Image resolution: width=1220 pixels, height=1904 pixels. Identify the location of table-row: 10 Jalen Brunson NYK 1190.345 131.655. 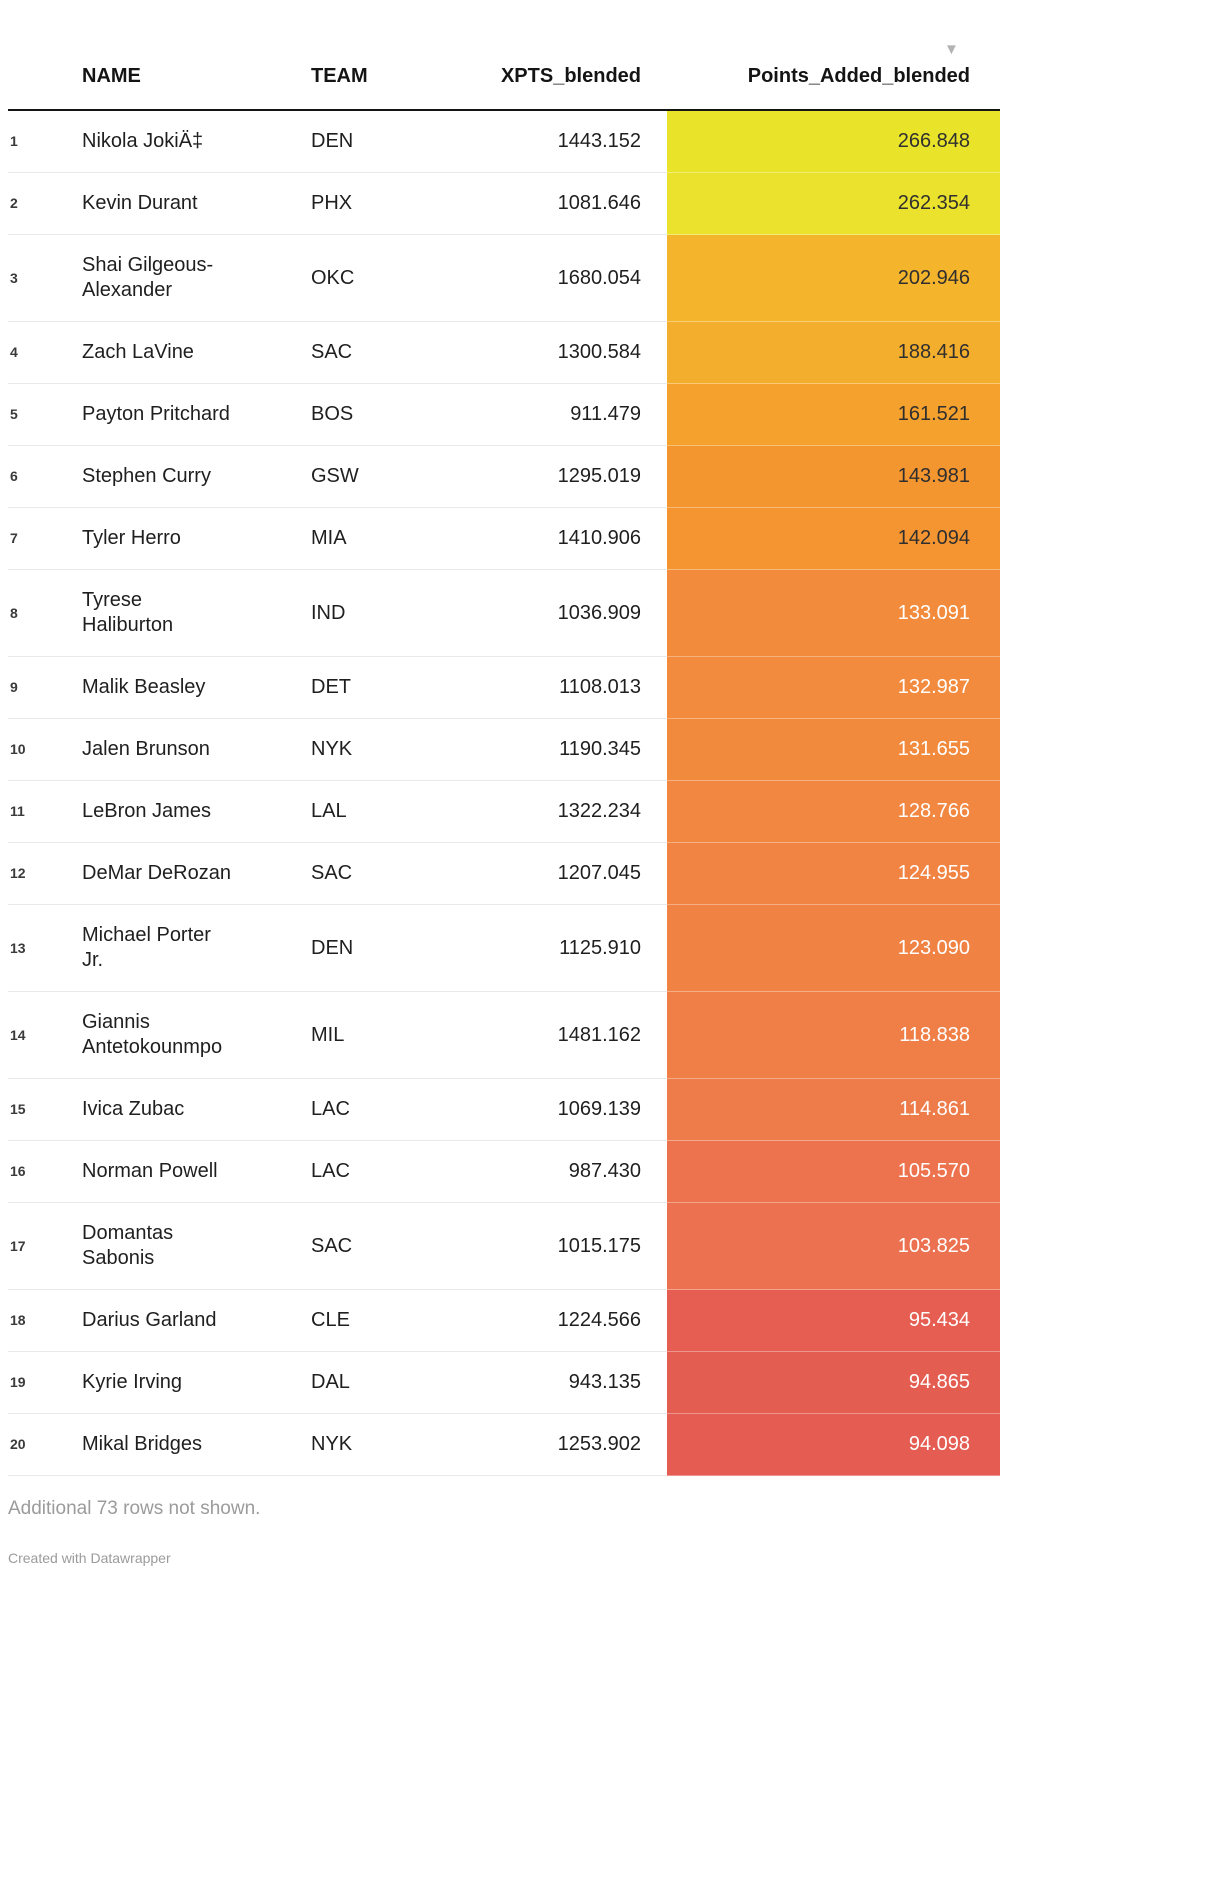
(504, 750).